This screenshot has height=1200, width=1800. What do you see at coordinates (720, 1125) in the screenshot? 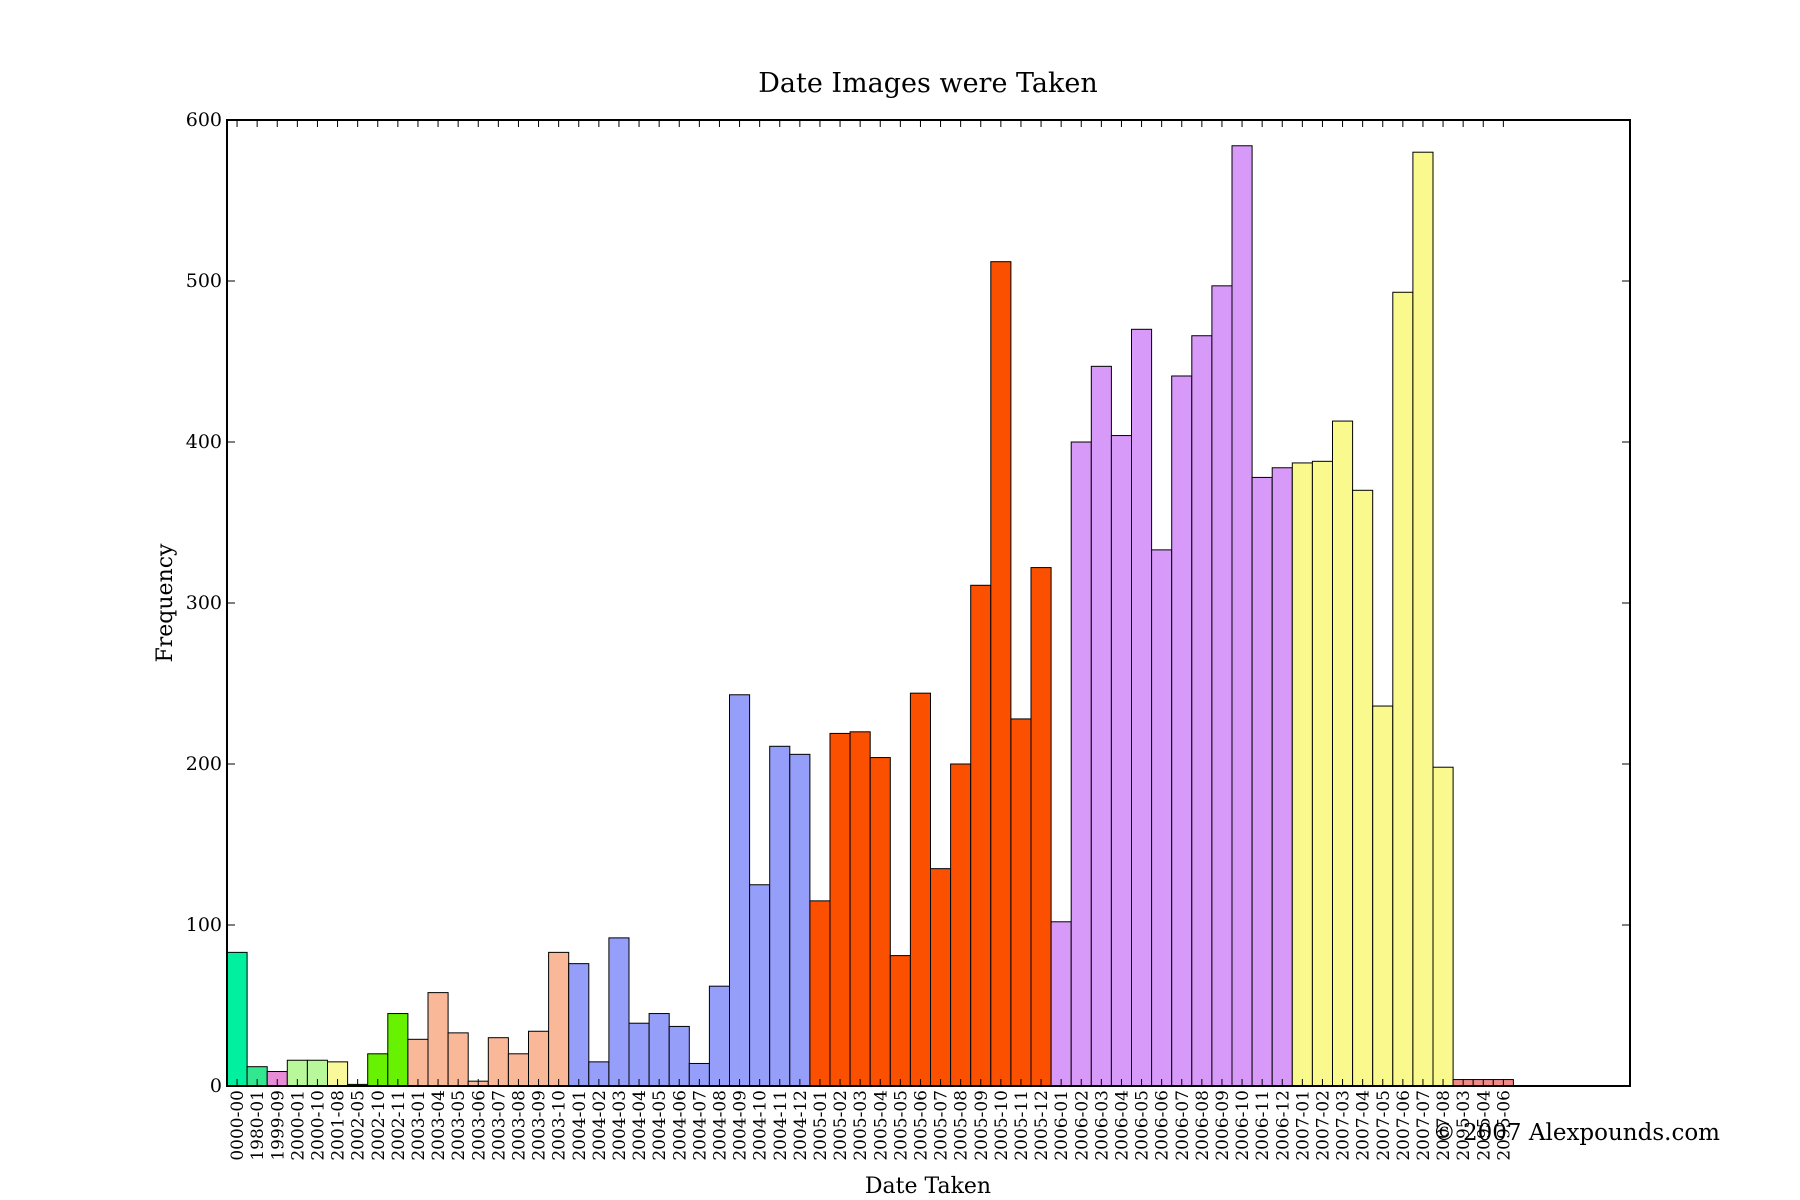
I see `x-tick-label-2004-08: 2004-08` at bounding box center [720, 1125].